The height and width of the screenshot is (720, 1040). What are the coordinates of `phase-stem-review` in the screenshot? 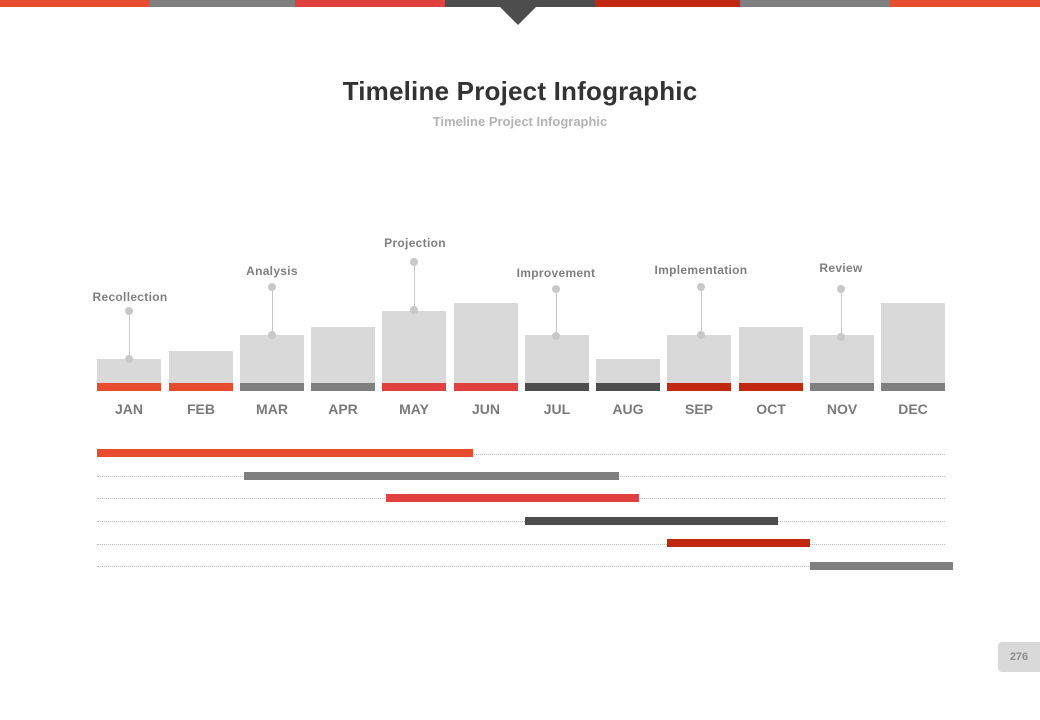 It's located at (841, 313).